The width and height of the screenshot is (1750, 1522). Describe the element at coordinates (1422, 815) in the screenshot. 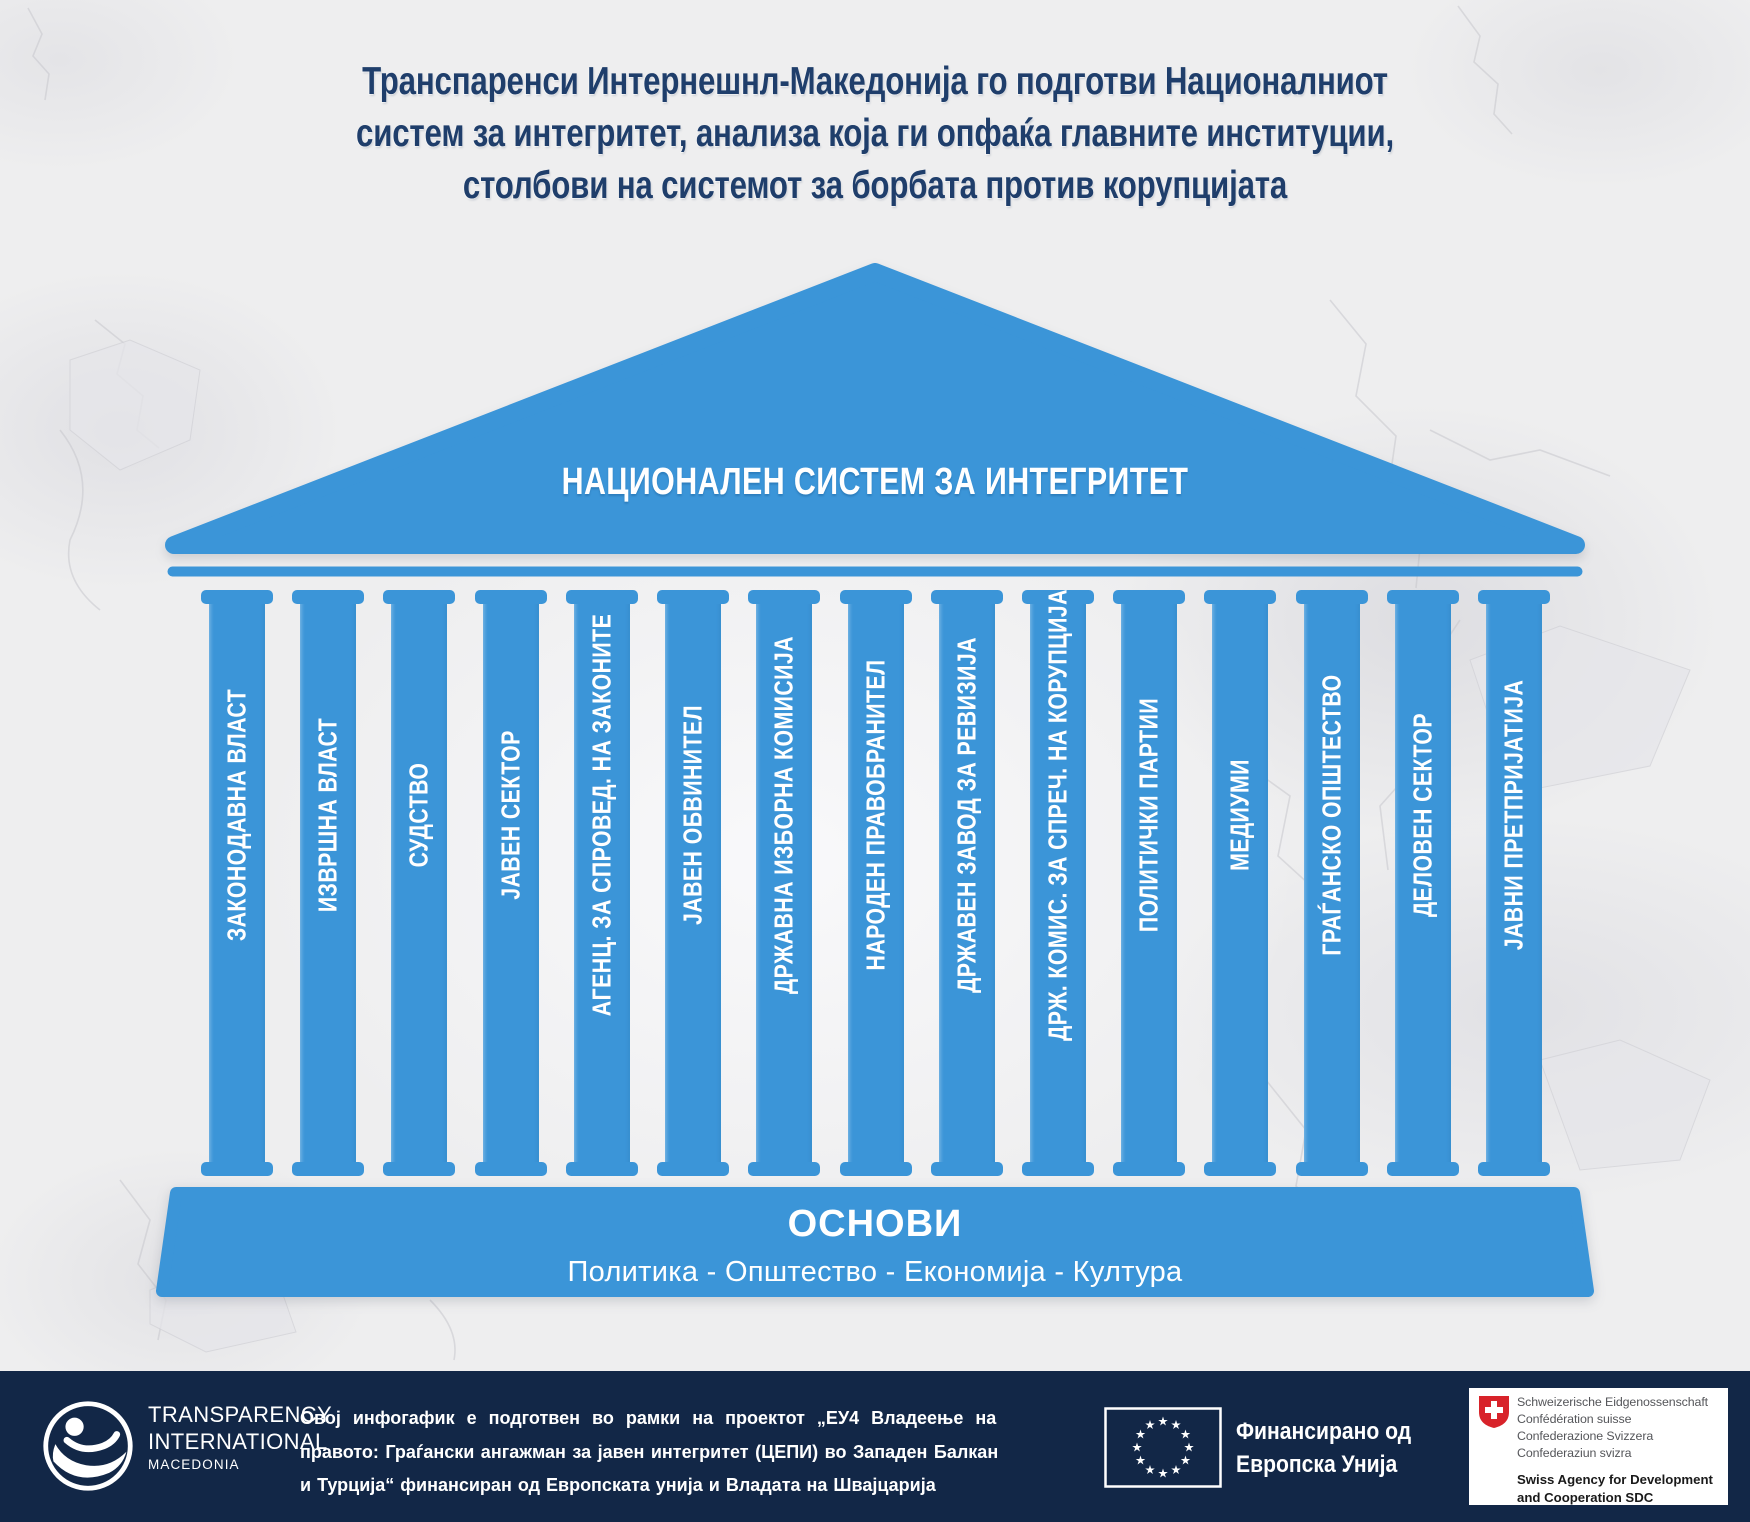

I see `pillar-label: ДЕЛОВЕН СЕКТОР` at that location.